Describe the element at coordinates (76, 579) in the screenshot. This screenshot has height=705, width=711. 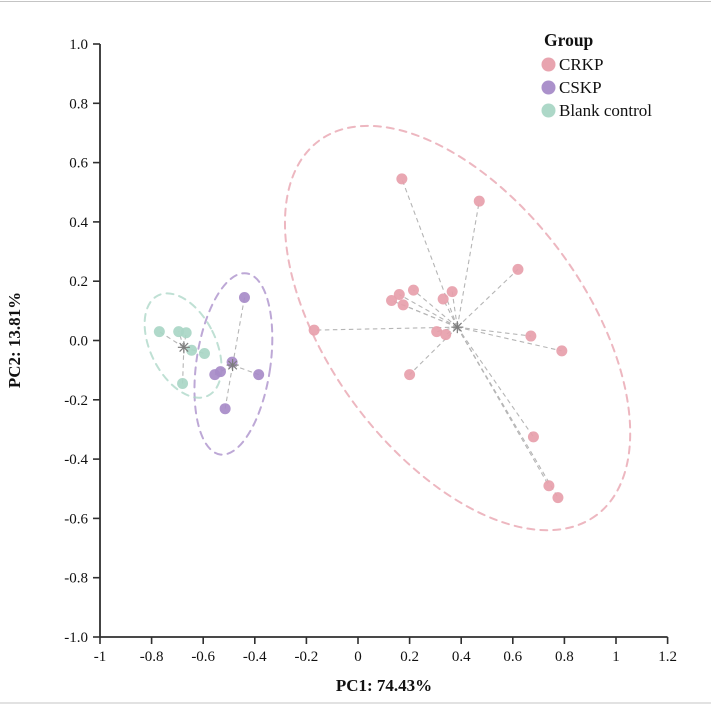
I see `y-tick-label: -0.8` at that location.